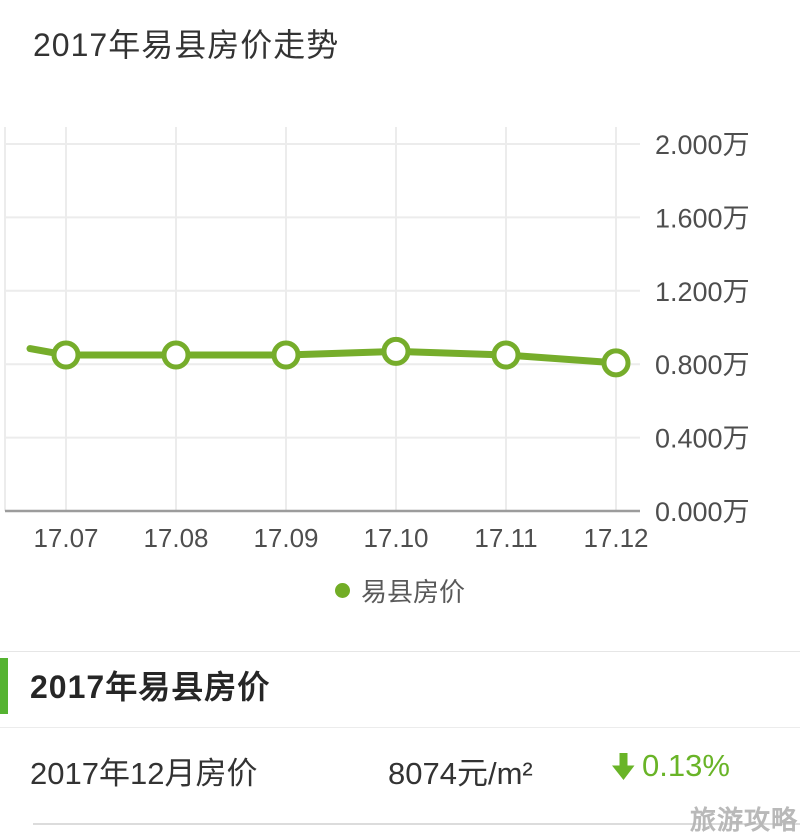 Image resolution: width=800 pixels, height=836 pixels. Describe the element at coordinates (400, 727) in the screenshot. I see `section-heading-divider` at that location.